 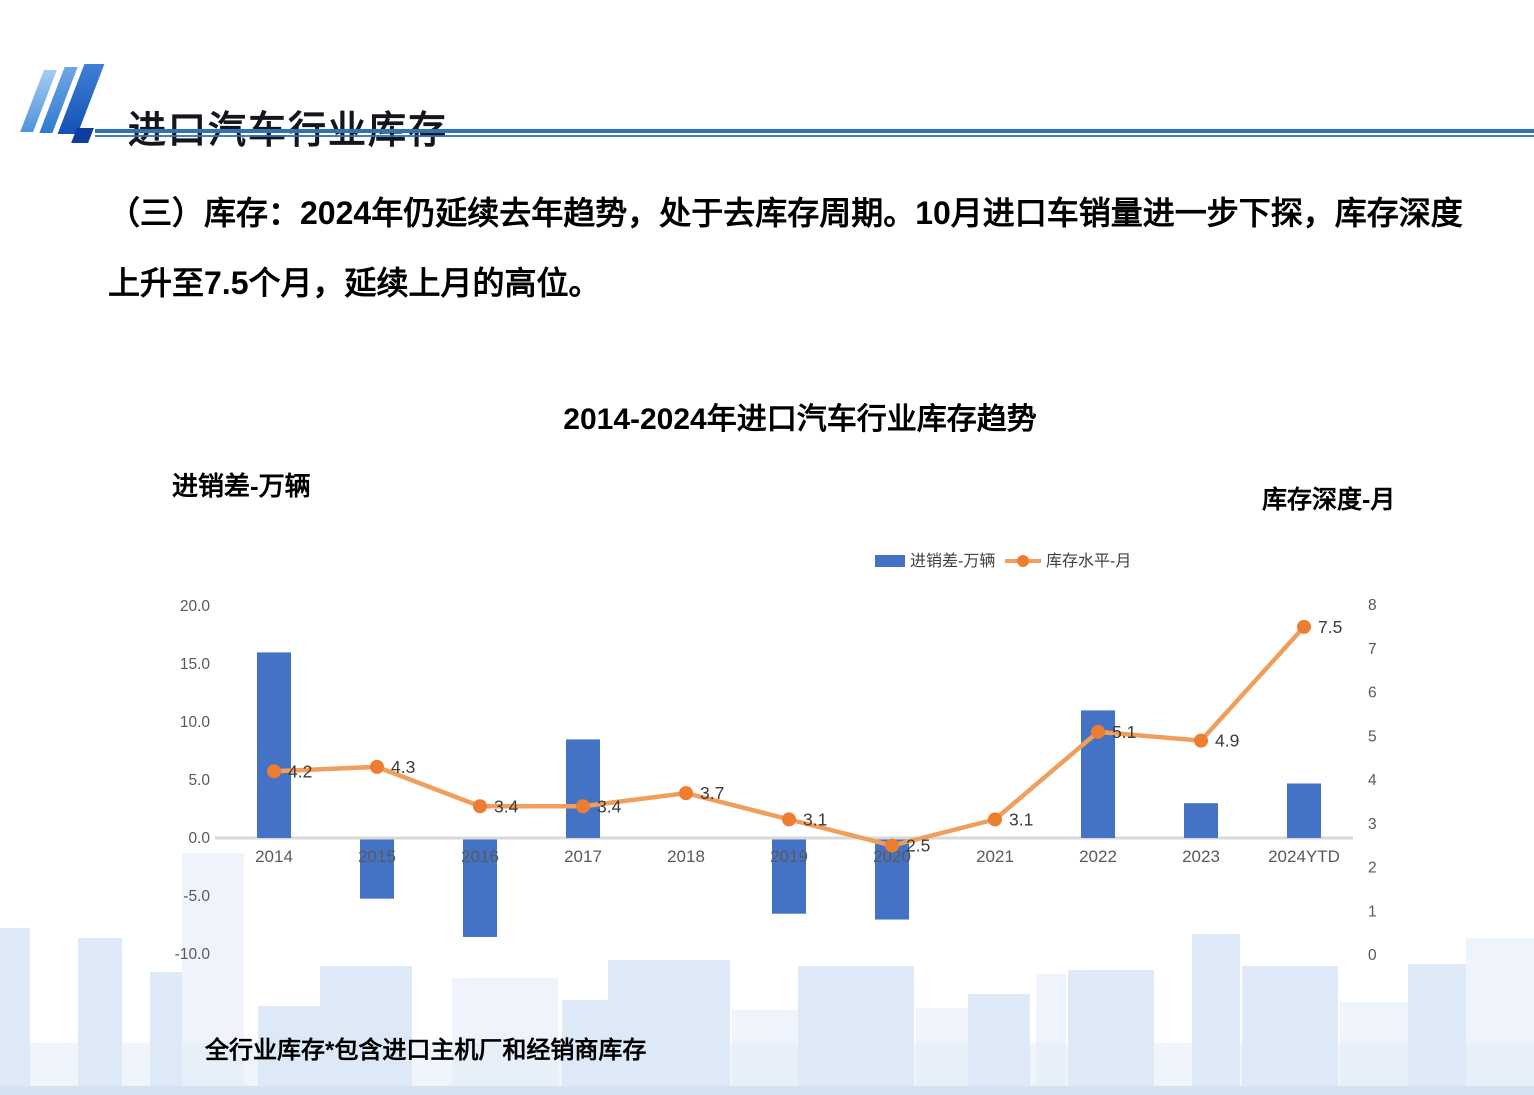 I want to click on point-label-2019: 3.1, so click(x=815, y=819).